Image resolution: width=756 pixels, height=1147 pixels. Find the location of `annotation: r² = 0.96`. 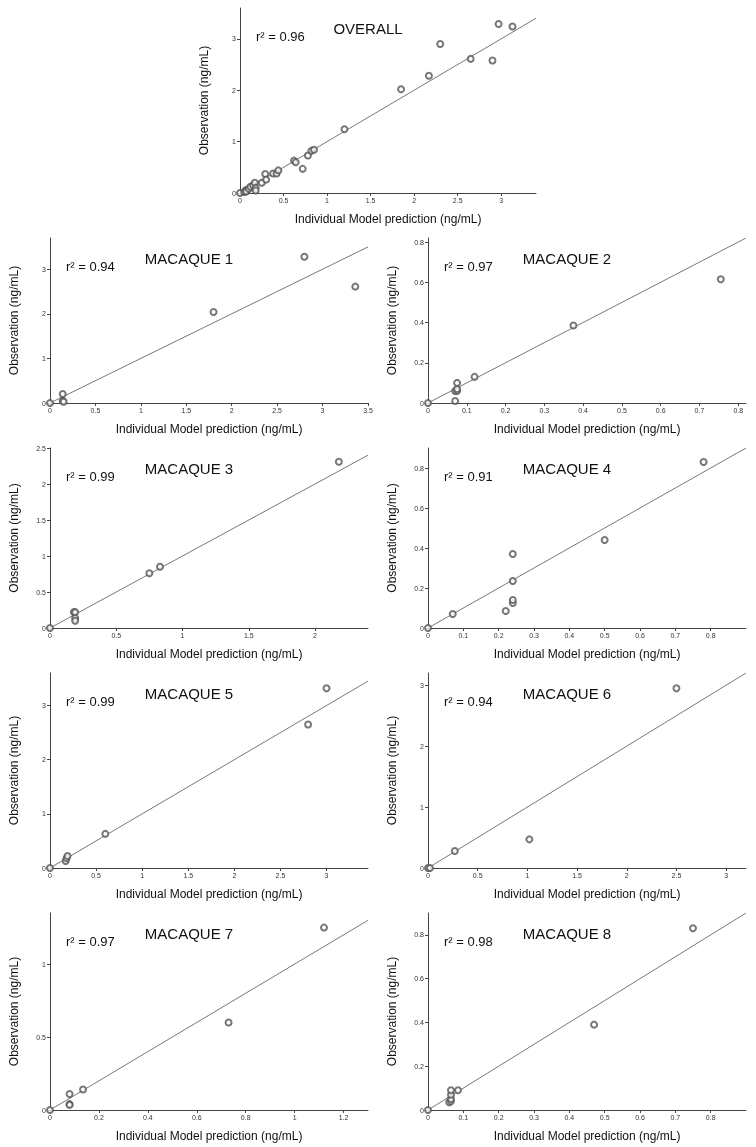

annotation: r² = 0.96 is located at coordinates (280, 36).